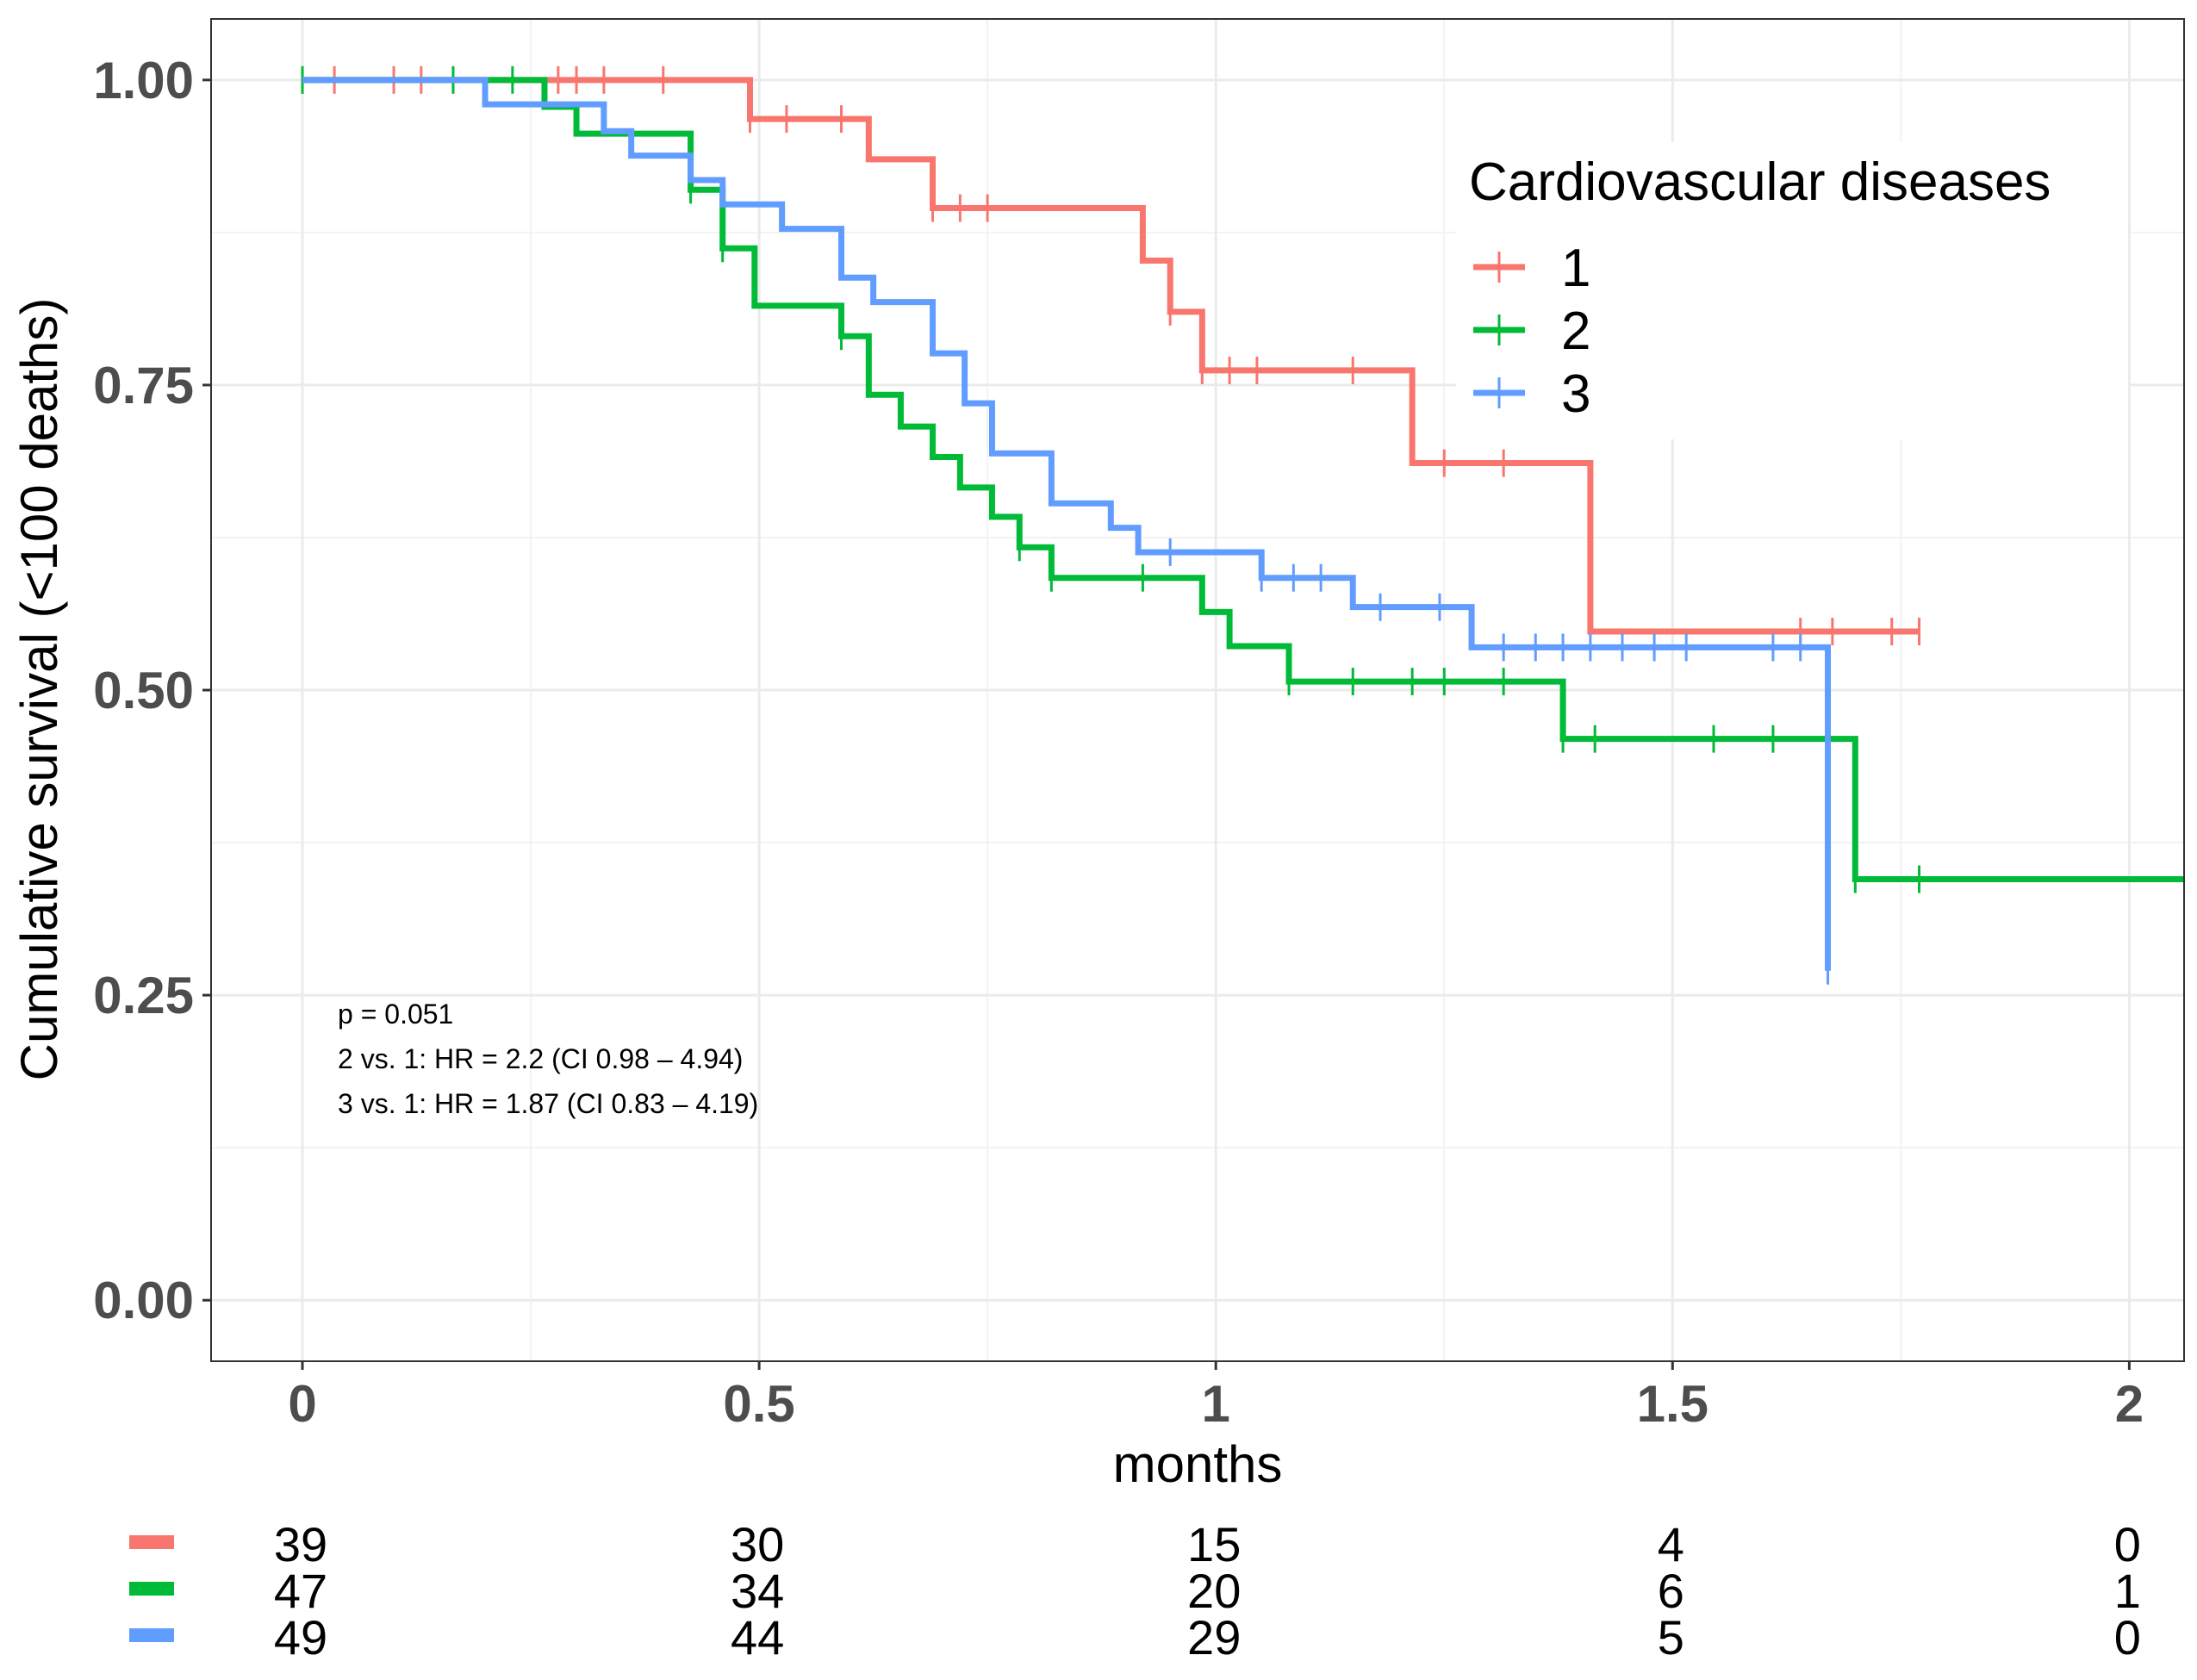  I want to click on y-tick-label: 0.75, so click(143, 386).